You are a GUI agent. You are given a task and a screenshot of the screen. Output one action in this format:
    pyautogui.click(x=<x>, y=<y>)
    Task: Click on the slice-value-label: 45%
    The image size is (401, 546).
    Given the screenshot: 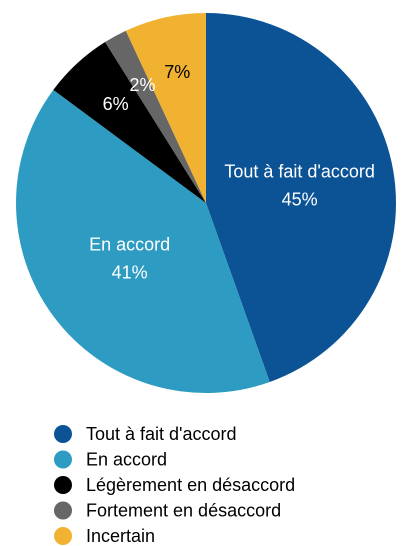 What is the action you would take?
    pyautogui.click(x=300, y=200)
    